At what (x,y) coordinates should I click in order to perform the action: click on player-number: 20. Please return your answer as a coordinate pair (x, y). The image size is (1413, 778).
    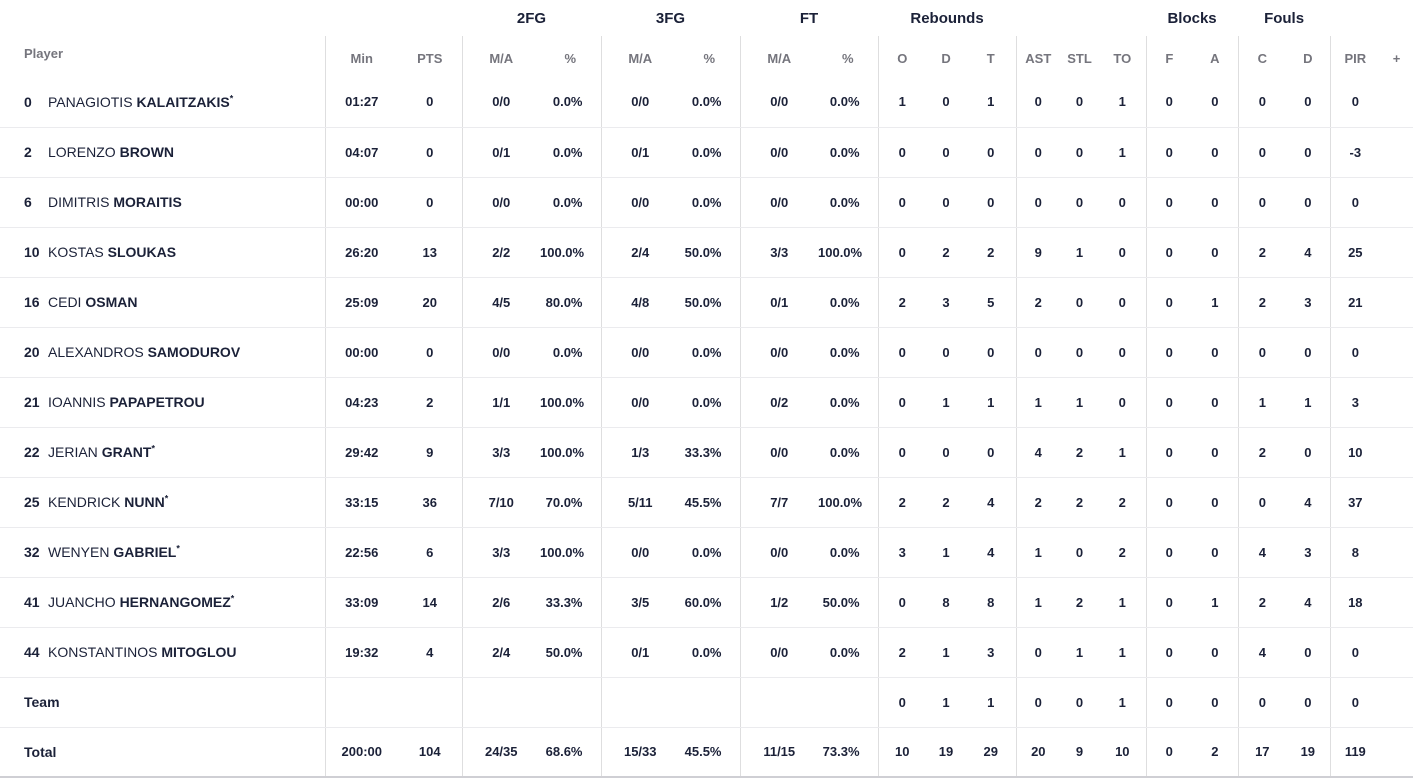
    Looking at the image, I should click on (32, 352).